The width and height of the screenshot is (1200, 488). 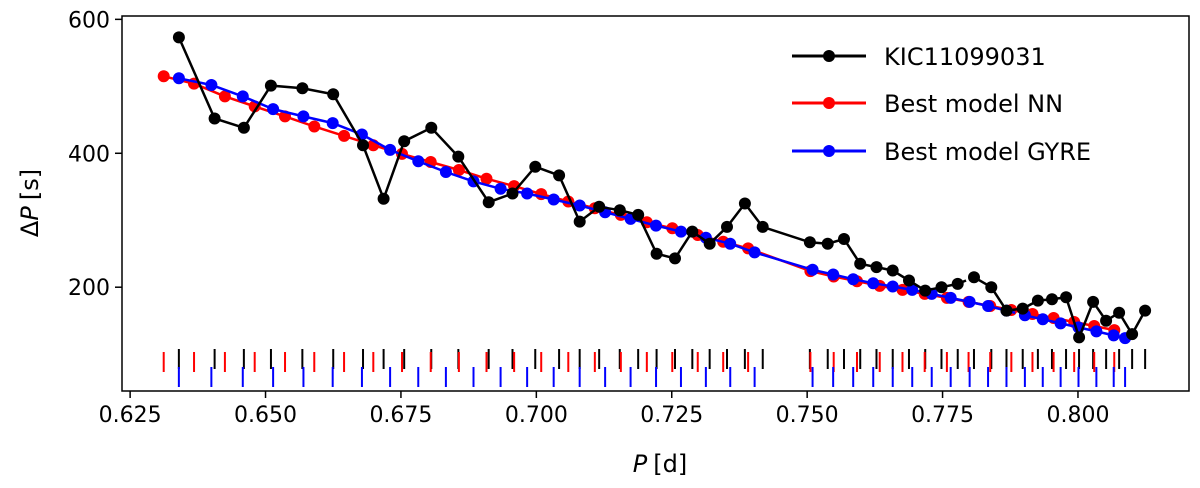 I want to click on legend-kic-label: KIC11099031, so click(x=965, y=57).